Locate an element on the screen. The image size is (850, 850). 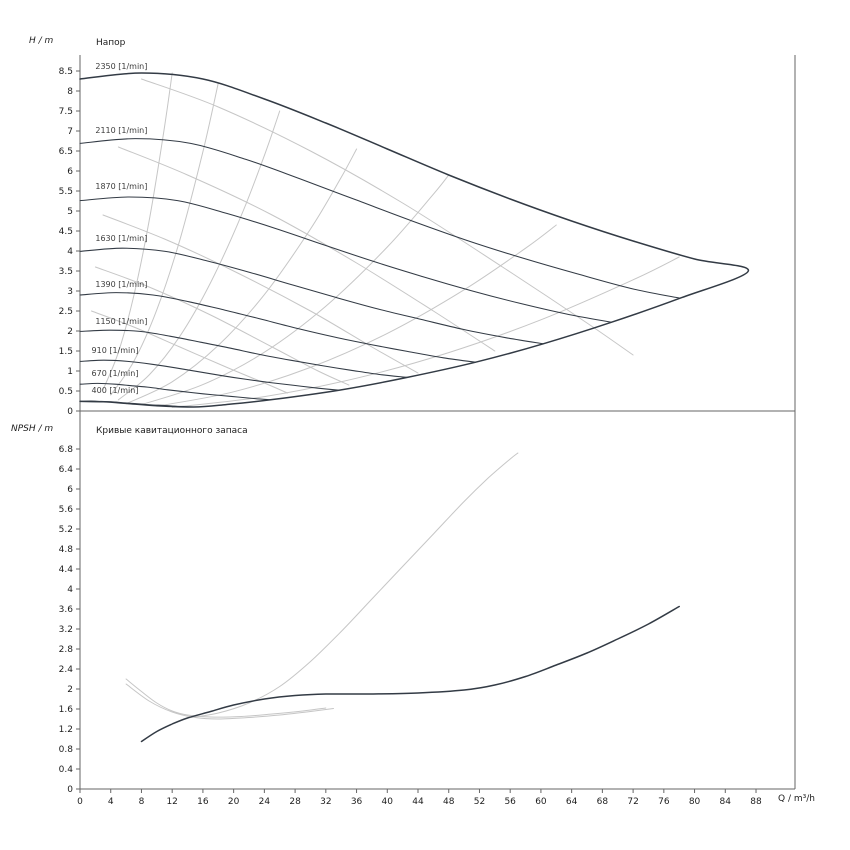
y-tick-label: 6.4 is located at coordinates (66, 470).